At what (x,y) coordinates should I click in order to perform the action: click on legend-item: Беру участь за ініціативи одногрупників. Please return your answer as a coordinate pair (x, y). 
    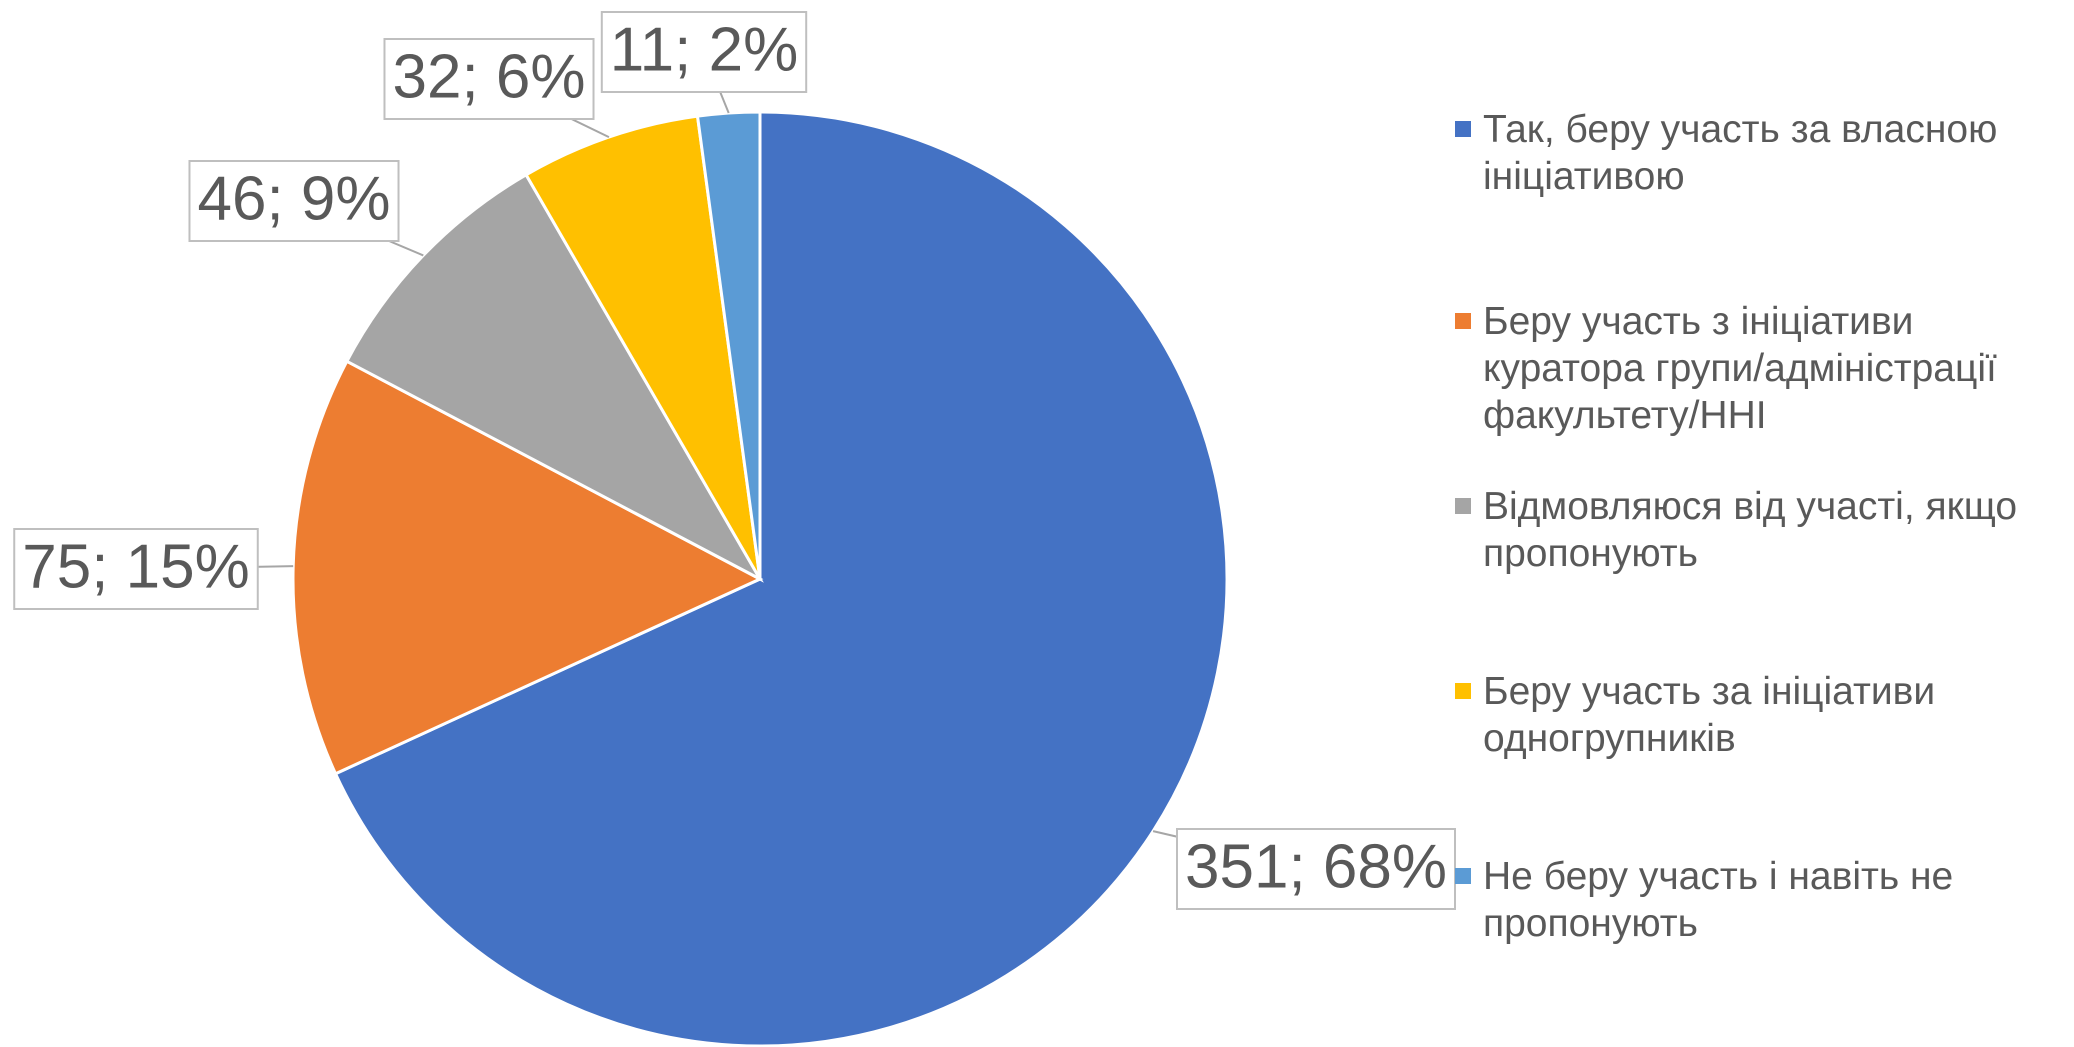
    Looking at the image, I should click on (1762, 715).